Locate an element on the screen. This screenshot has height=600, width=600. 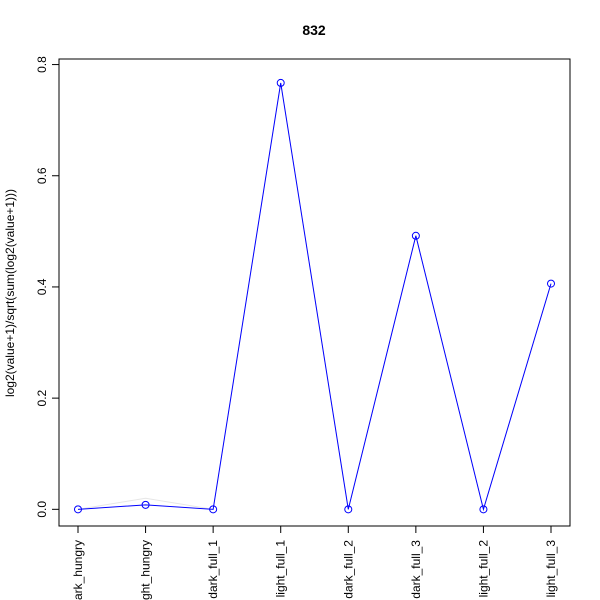
x-tick-label: light_hungry is located at coordinates (146, 570).